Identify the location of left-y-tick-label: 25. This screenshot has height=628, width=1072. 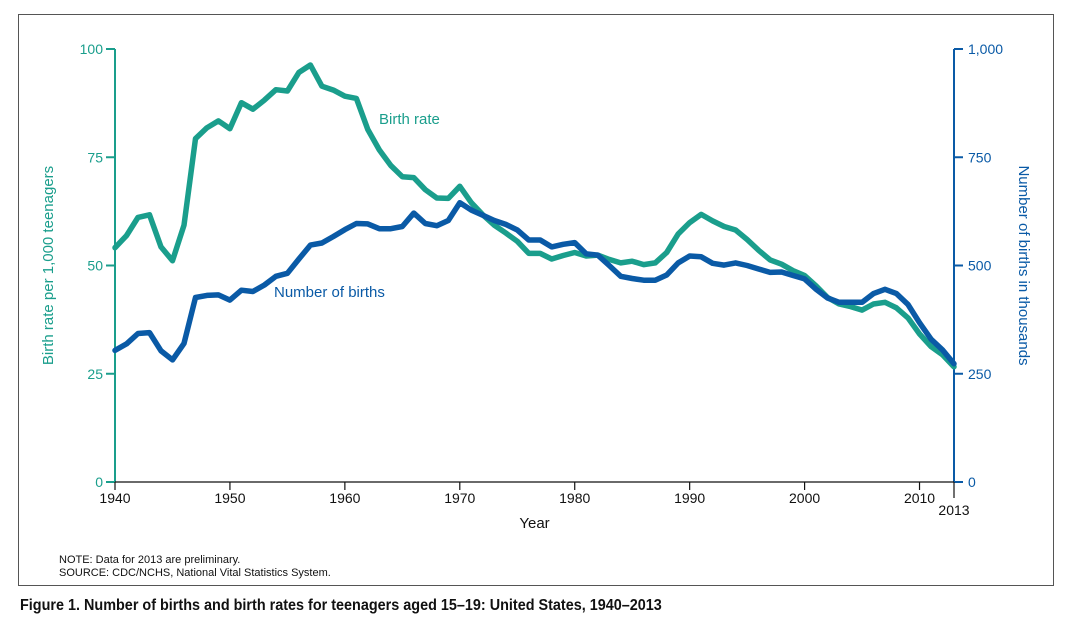
(95, 374).